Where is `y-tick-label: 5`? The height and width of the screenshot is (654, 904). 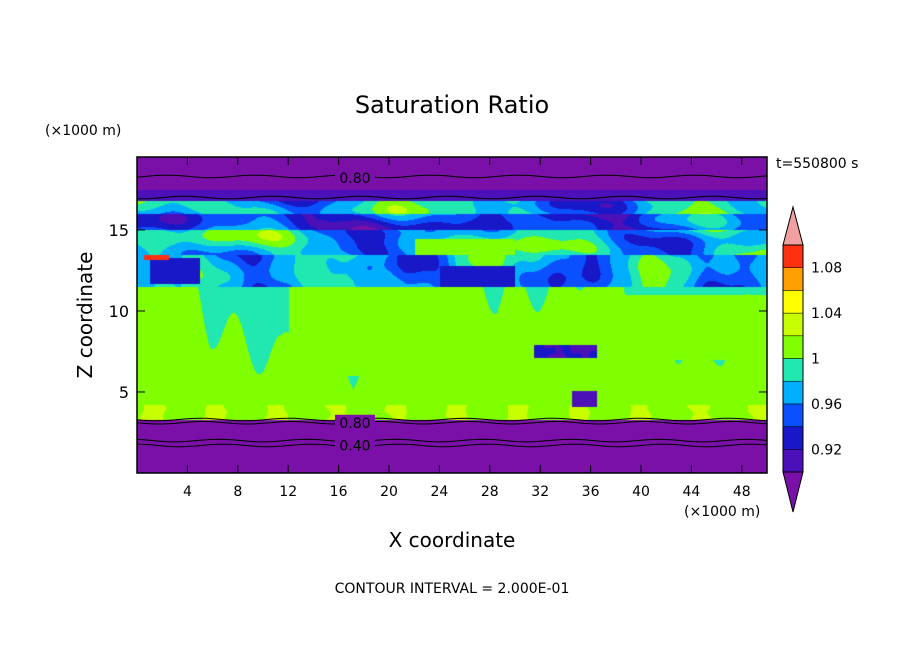 y-tick-label: 5 is located at coordinates (124, 392).